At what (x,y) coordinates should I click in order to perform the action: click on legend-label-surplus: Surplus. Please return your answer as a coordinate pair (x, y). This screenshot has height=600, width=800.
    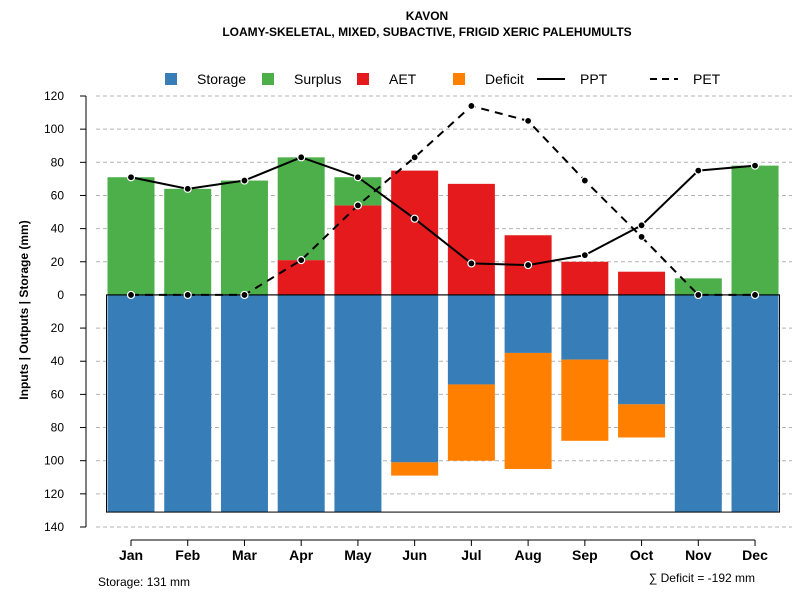
    Looking at the image, I should click on (317, 79).